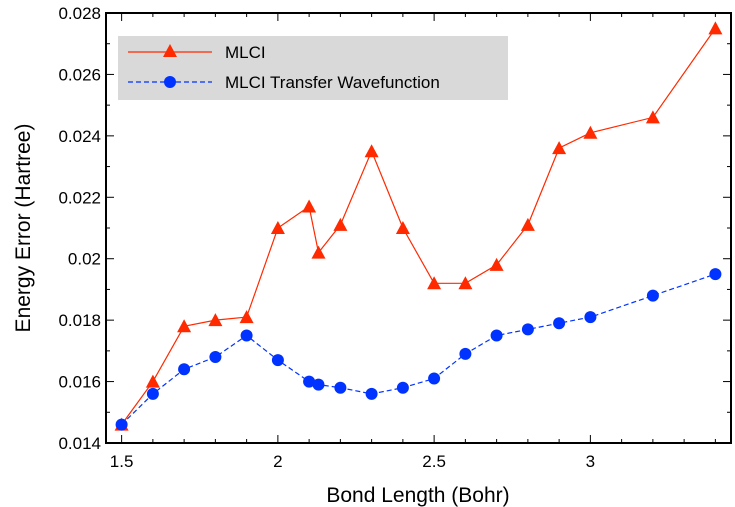 The width and height of the screenshot is (735, 507). I want to click on x-axis-title: Bond Length (Bohr), so click(417, 495).